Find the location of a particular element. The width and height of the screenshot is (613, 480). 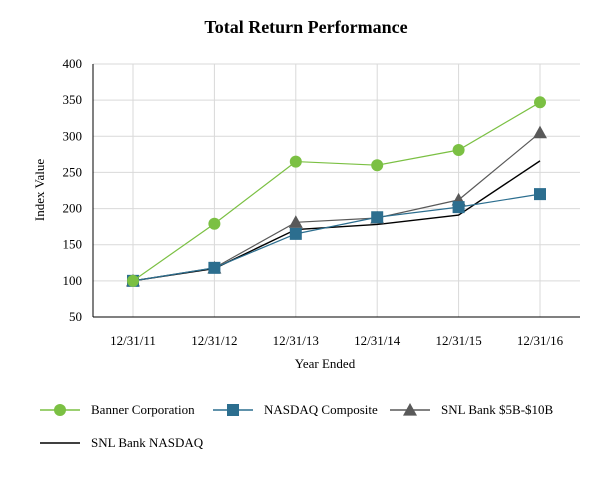

legend-item: SNL Bank $5B-$10B is located at coordinates (472, 409).